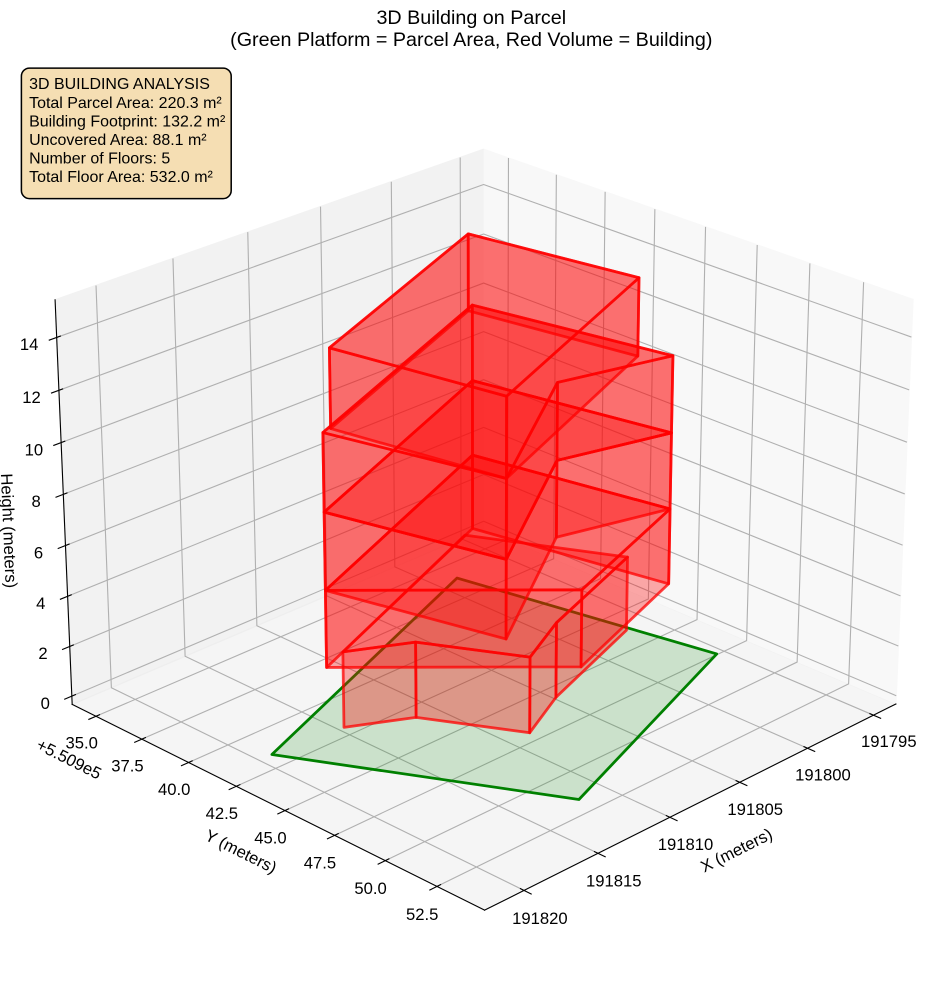 Image resolution: width=944 pixels, height=997 pixels. Describe the element at coordinates (889, 741) in the screenshot. I see `svg-text: 191795` at that location.